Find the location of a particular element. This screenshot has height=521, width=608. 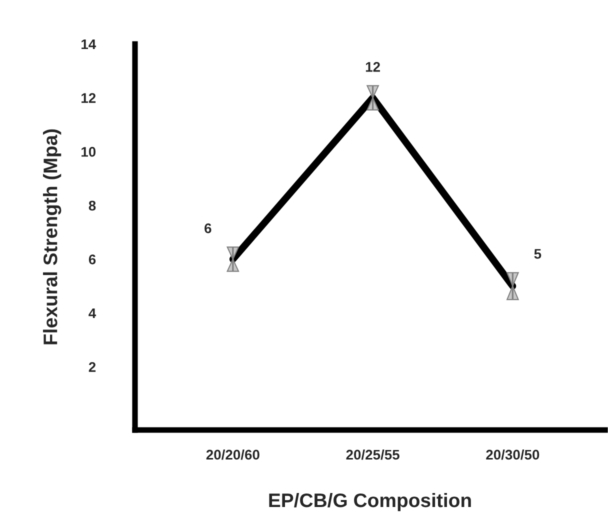

y-tick-label: 6 is located at coordinates (92, 259).